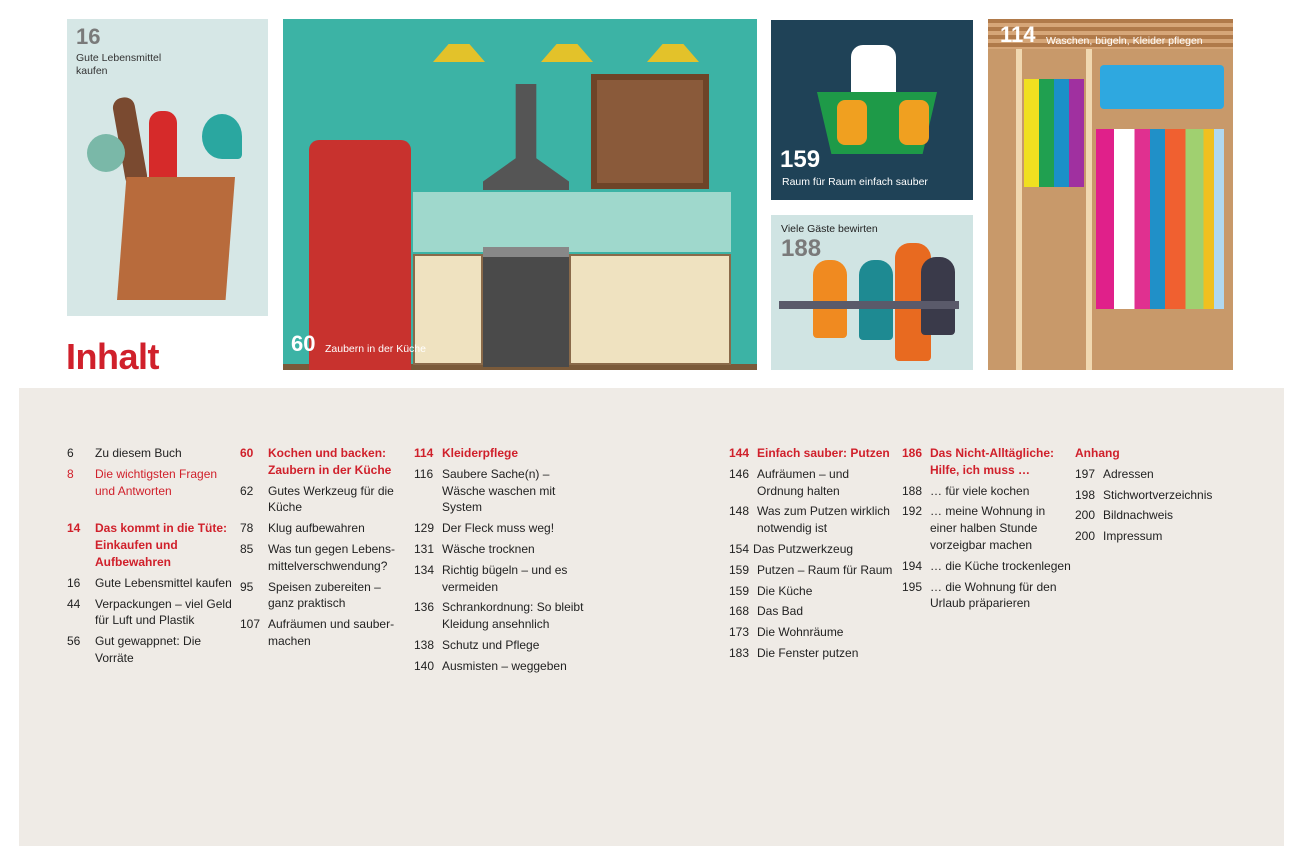  I want to click on toc-page-number: 16, so click(74, 582).